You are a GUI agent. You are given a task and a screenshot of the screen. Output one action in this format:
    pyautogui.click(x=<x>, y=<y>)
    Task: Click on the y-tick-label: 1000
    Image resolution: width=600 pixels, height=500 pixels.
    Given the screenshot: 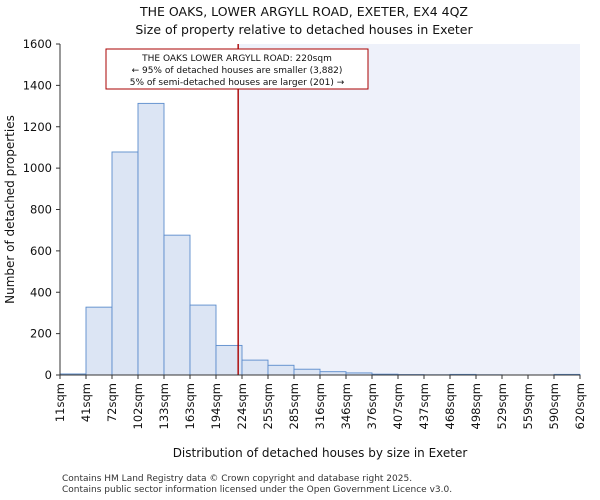 What is the action you would take?
    pyautogui.click(x=37, y=168)
    